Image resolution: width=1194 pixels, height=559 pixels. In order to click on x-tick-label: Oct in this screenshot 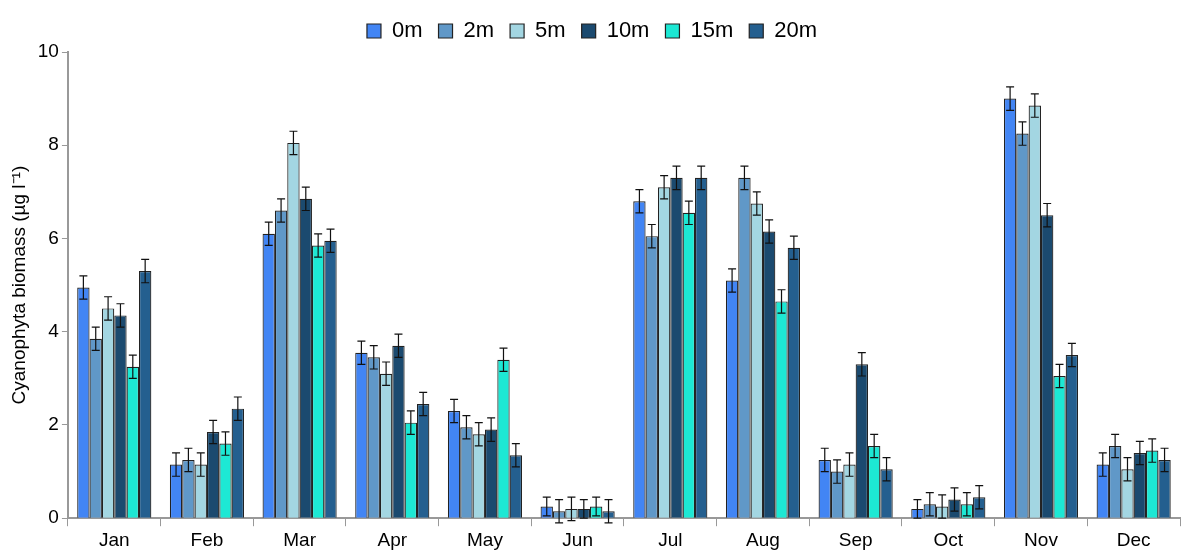, I will do `click(948, 539)`.